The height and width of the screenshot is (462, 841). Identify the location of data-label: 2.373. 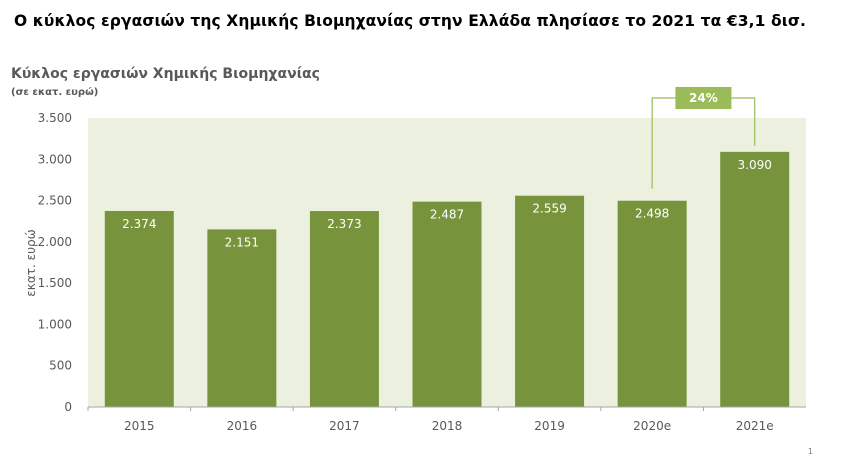
(344, 224).